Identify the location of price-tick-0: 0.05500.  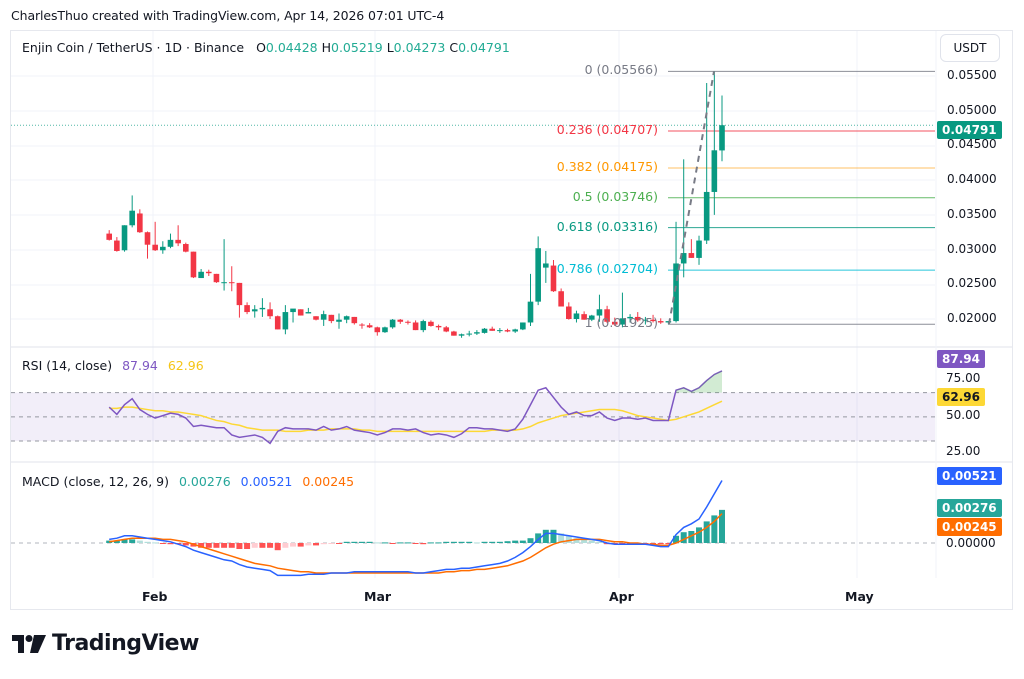
(972, 75).